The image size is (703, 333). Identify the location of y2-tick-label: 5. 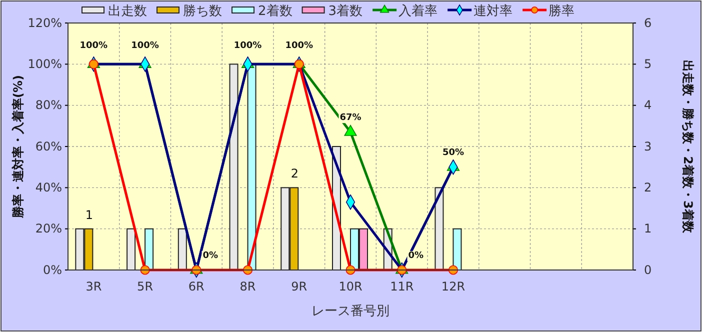
(648, 64).